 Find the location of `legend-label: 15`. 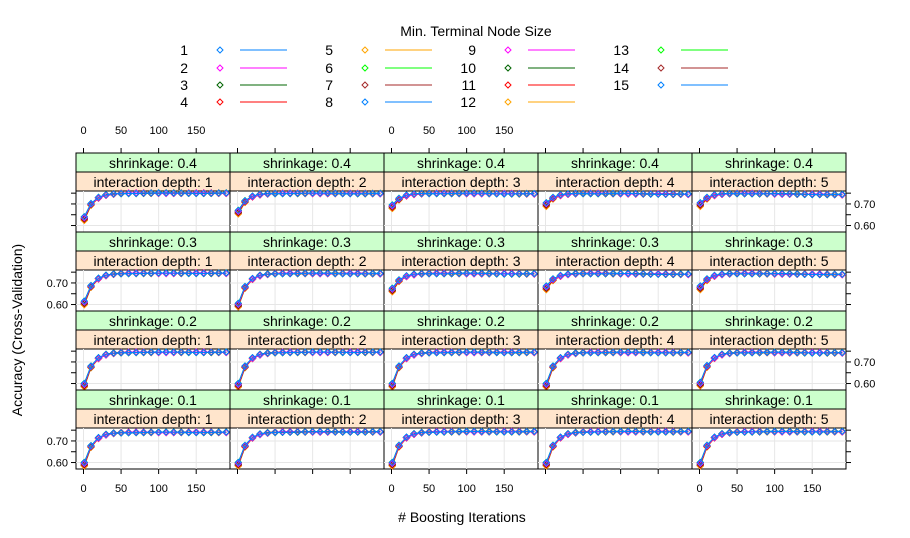

legend-label: 15 is located at coordinates (621, 85).